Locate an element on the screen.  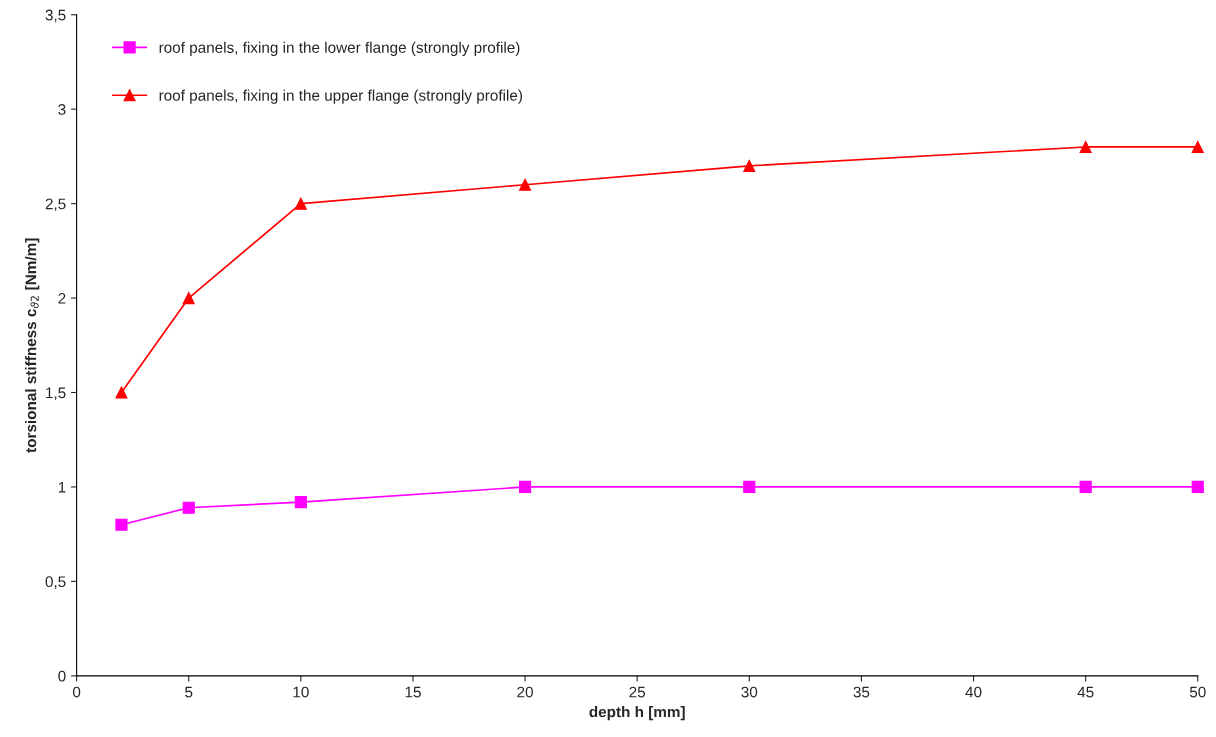
y-tick-label: 3,5 is located at coordinates (55, 16).